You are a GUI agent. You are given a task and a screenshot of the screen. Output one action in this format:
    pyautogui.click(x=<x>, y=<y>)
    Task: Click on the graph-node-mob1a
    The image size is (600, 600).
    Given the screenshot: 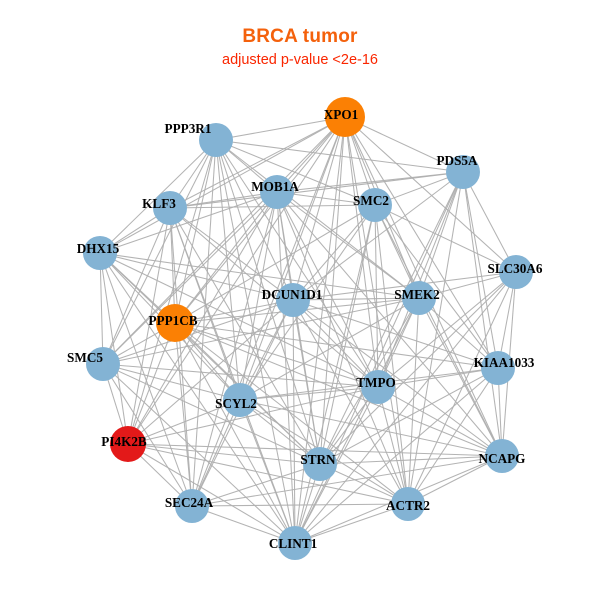 What is the action you would take?
    pyautogui.click(x=277, y=192)
    